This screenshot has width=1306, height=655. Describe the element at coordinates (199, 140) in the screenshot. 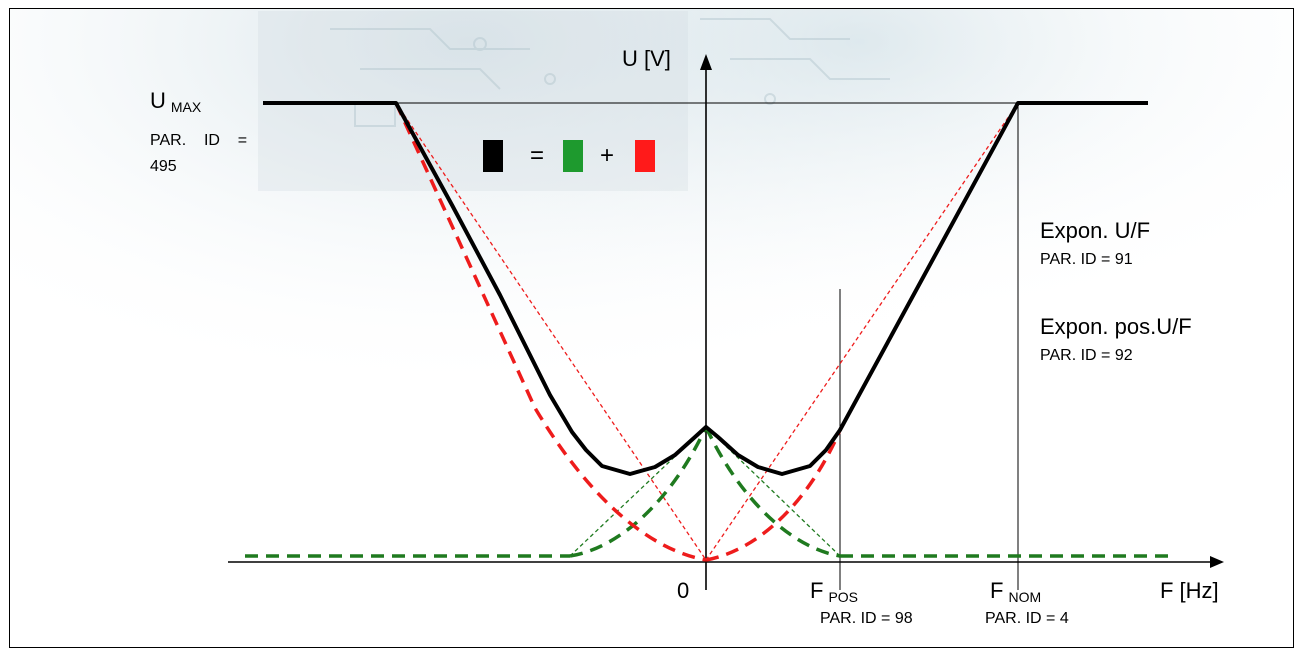

I see `u-max-par-line1: PAR. ID =` at that location.